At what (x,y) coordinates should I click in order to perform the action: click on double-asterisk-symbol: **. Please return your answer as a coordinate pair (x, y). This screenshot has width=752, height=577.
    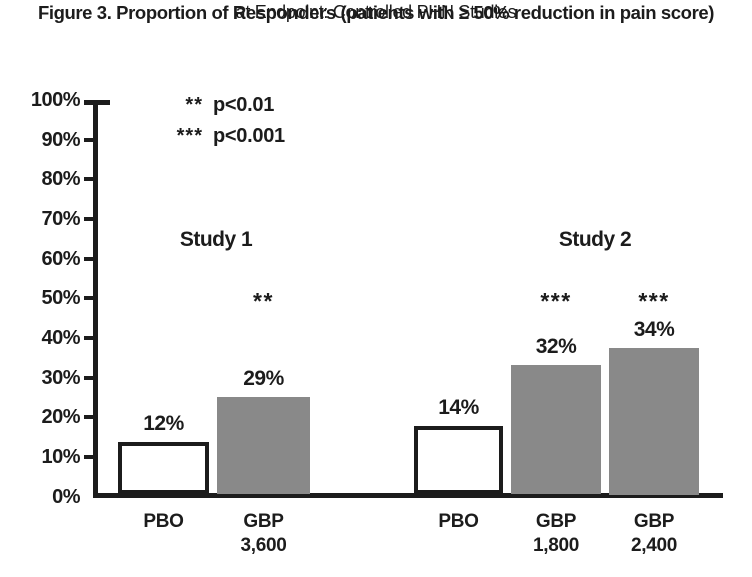
    Looking at the image, I should click on (194, 105).